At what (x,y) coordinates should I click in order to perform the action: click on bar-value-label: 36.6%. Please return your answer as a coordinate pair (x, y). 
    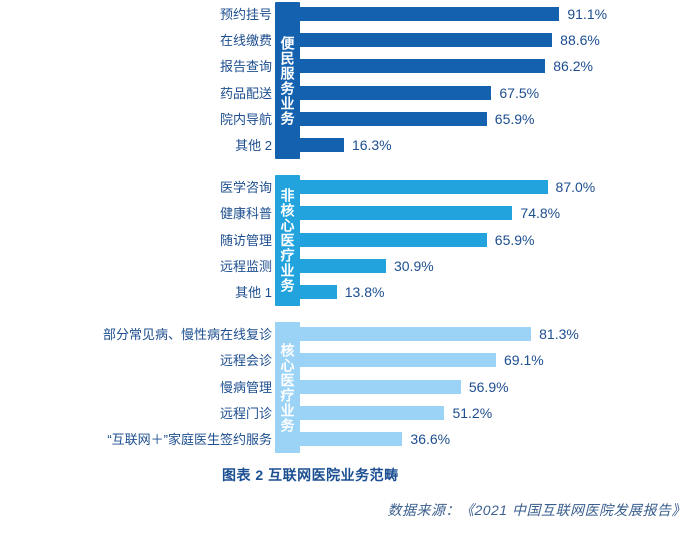
    Looking at the image, I should click on (430, 438).